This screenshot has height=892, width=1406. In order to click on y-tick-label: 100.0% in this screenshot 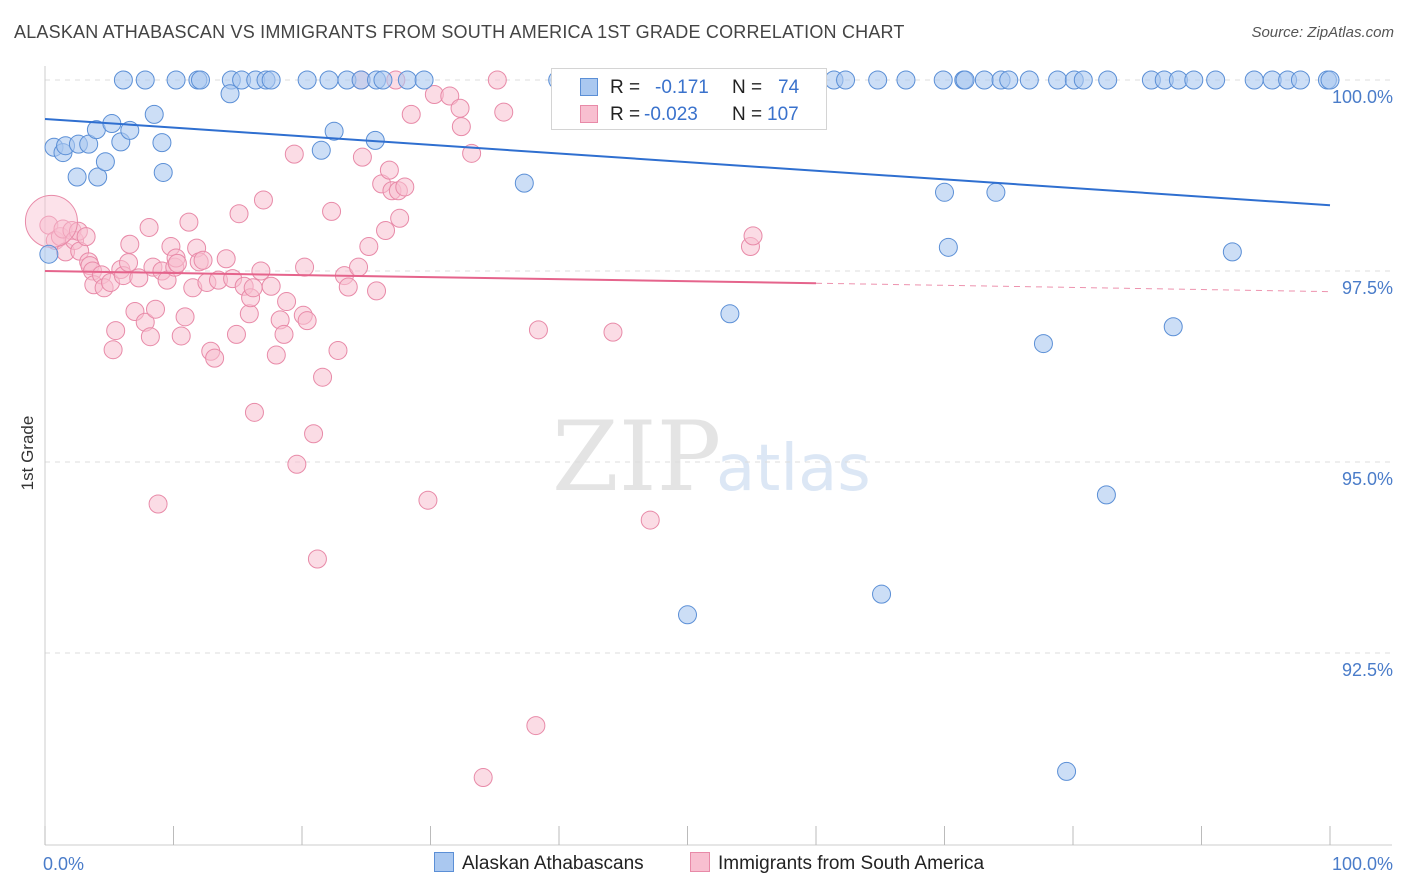, I will do `click(1362, 97)`.